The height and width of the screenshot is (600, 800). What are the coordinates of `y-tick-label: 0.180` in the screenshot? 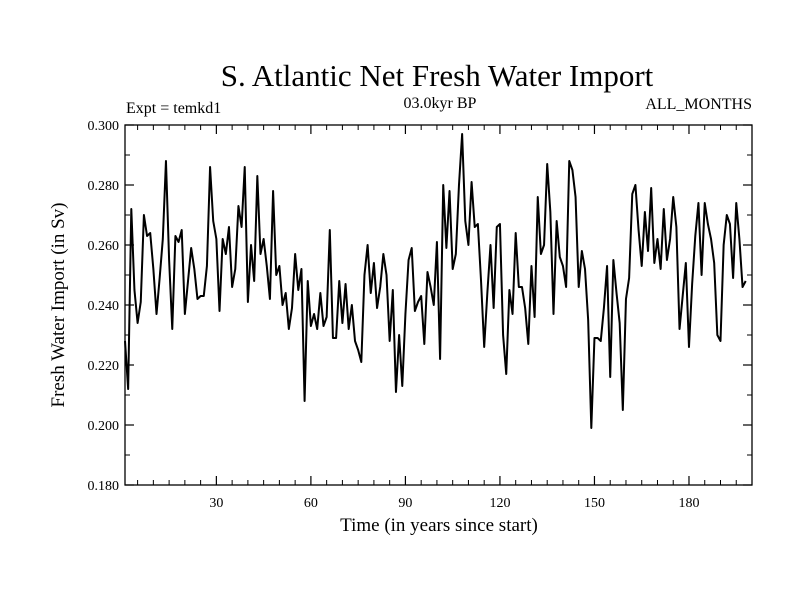 It's located at (104, 486).